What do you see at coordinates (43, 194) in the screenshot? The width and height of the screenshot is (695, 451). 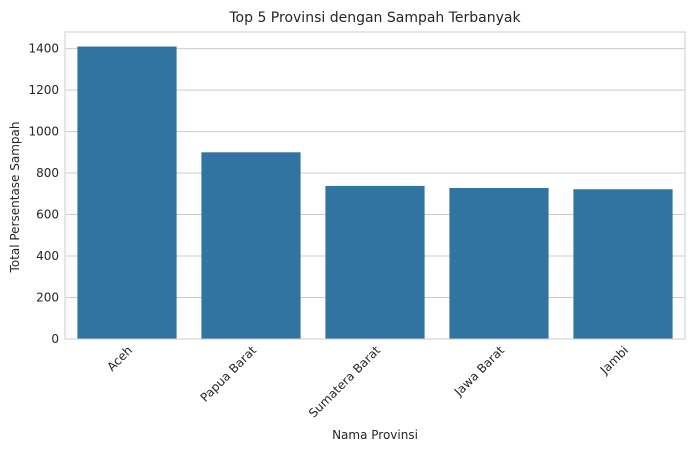 I see `y-axis-ticks: 0 200 400 600 800 1000 1200 1400` at bounding box center [43, 194].